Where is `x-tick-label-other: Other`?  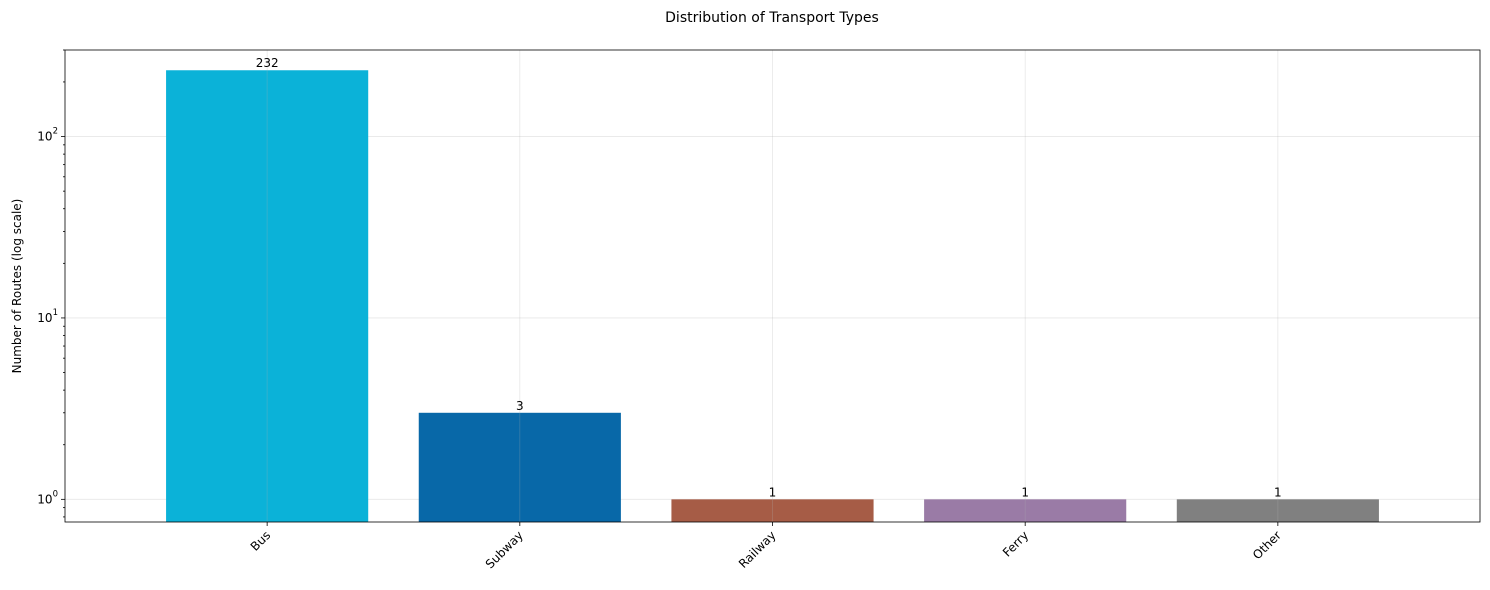
x-tick-label-other: Other is located at coordinates (1267, 545).